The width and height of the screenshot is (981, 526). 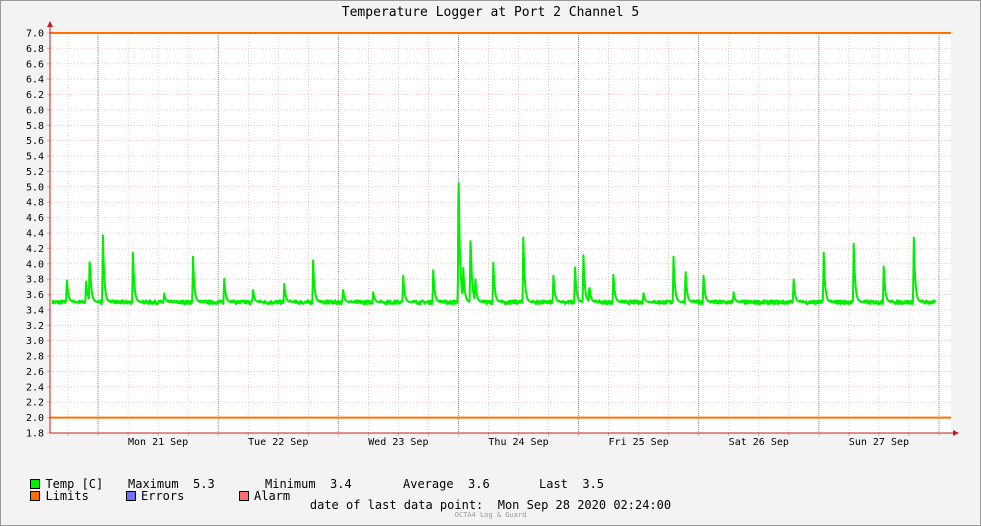 I want to click on x-tick-label: Sat 26 Sep, so click(x=759, y=442).